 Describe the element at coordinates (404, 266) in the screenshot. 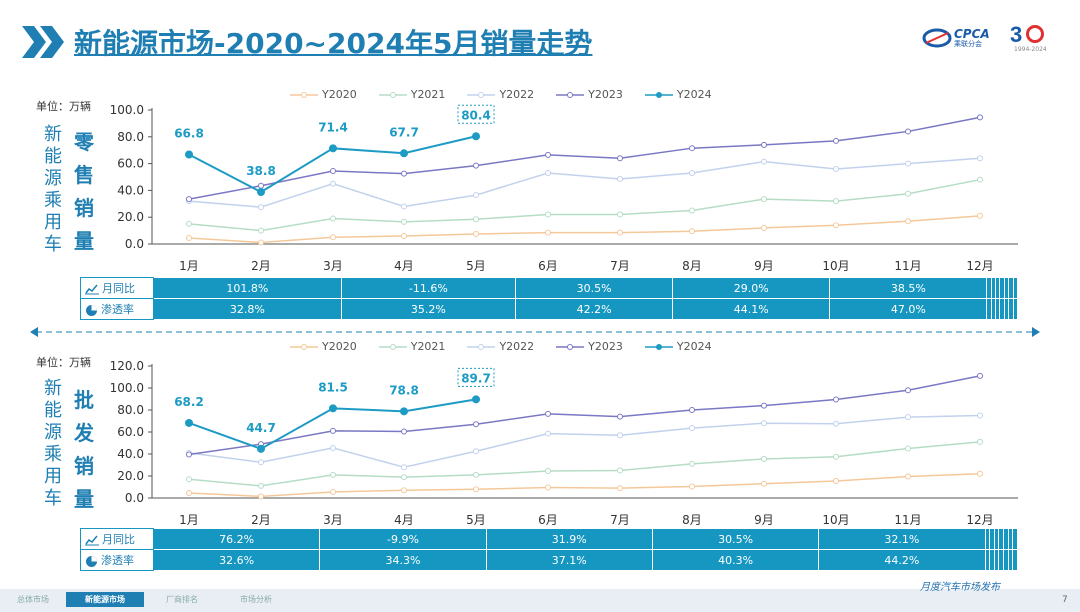

I see `x-tick-label: 4月` at that location.